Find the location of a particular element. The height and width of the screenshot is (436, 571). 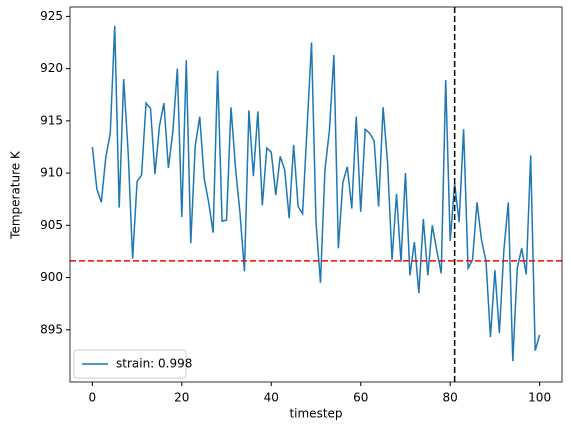

y-axis-label: Temperature K is located at coordinates (16, 195).